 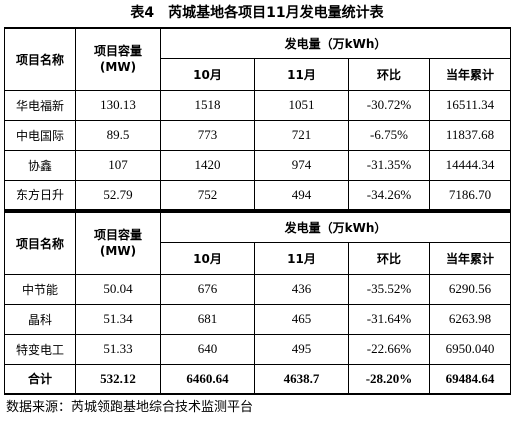 I want to click on cell-ytd: 16511.34, so click(x=470, y=105).